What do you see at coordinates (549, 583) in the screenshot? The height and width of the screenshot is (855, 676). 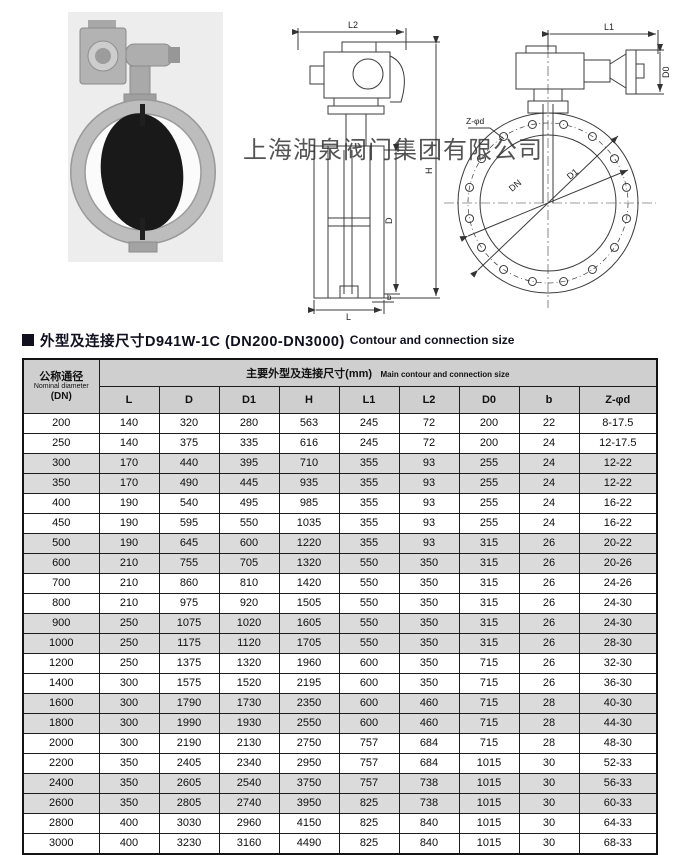 I see `table-cell: 26` at bounding box center [549, 583].